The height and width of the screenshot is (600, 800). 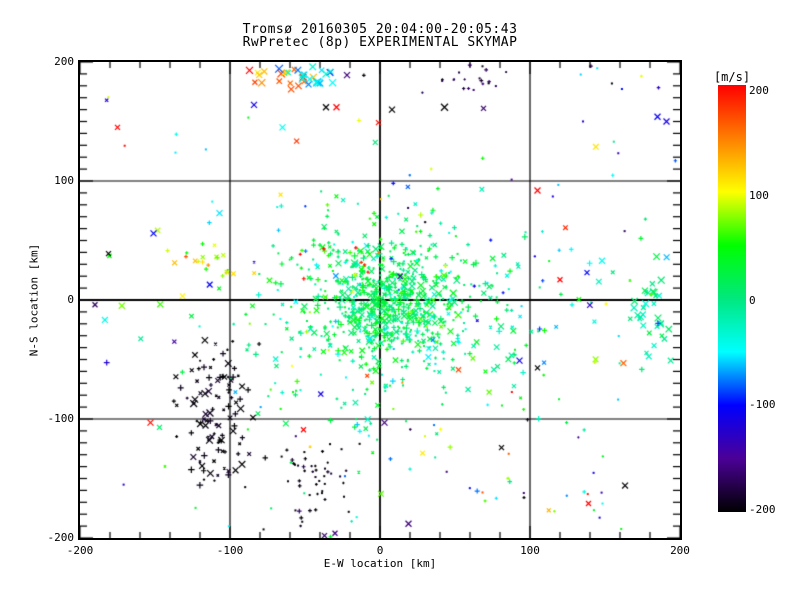 I want to click on x-tick-label: 0, so click(x=380, y=550).